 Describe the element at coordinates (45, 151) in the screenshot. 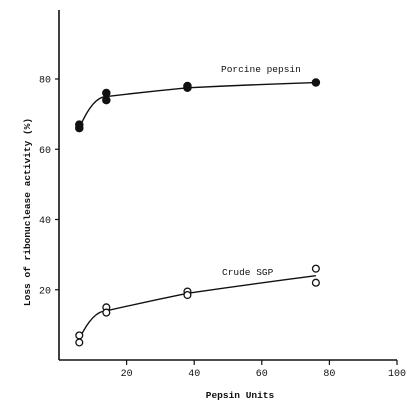

I see `y-tick-label-2: 60` at that location.